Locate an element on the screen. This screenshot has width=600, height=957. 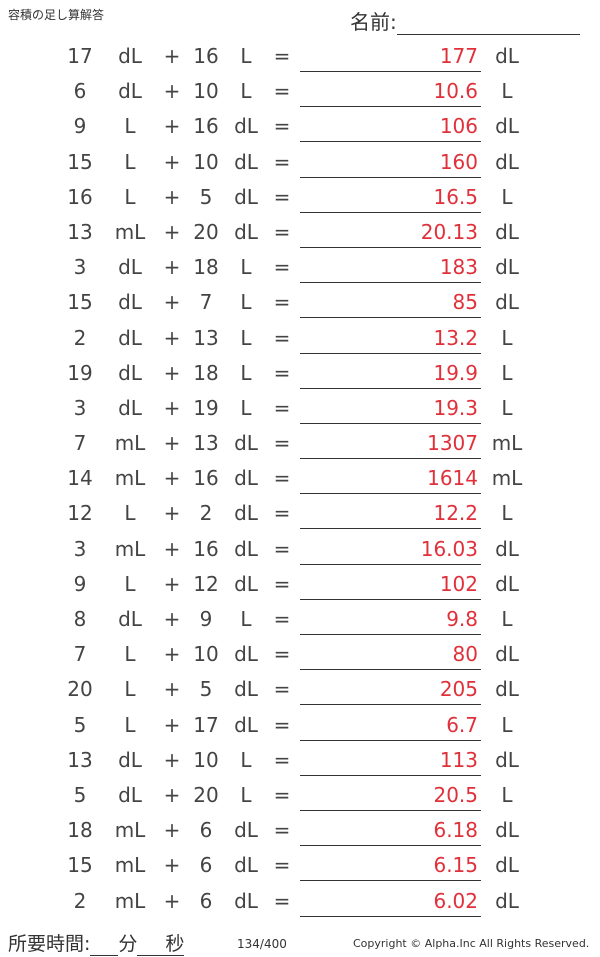
operand-b: 20 is located at coordinates (206, 231).